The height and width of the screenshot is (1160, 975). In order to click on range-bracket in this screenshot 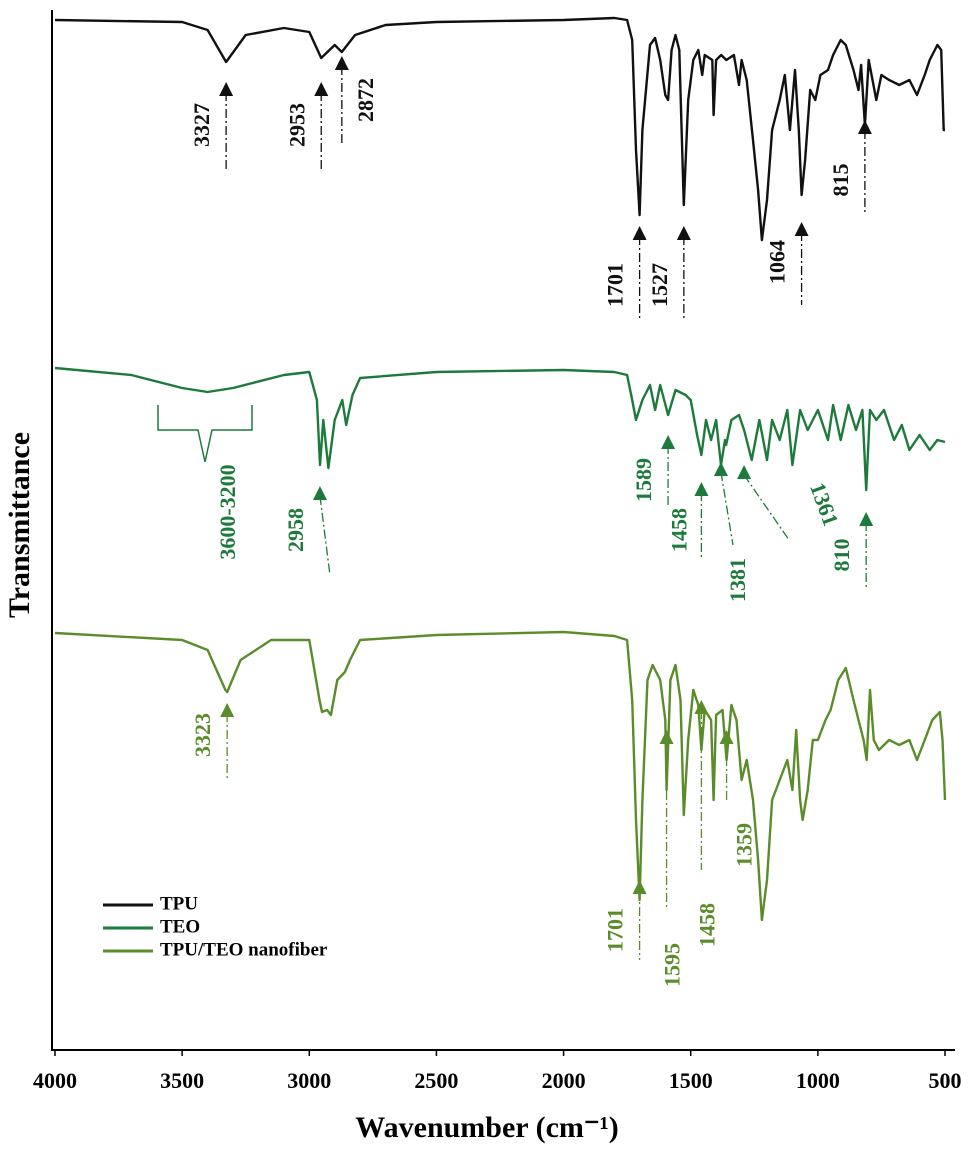, I will do `click(205, 434)`.